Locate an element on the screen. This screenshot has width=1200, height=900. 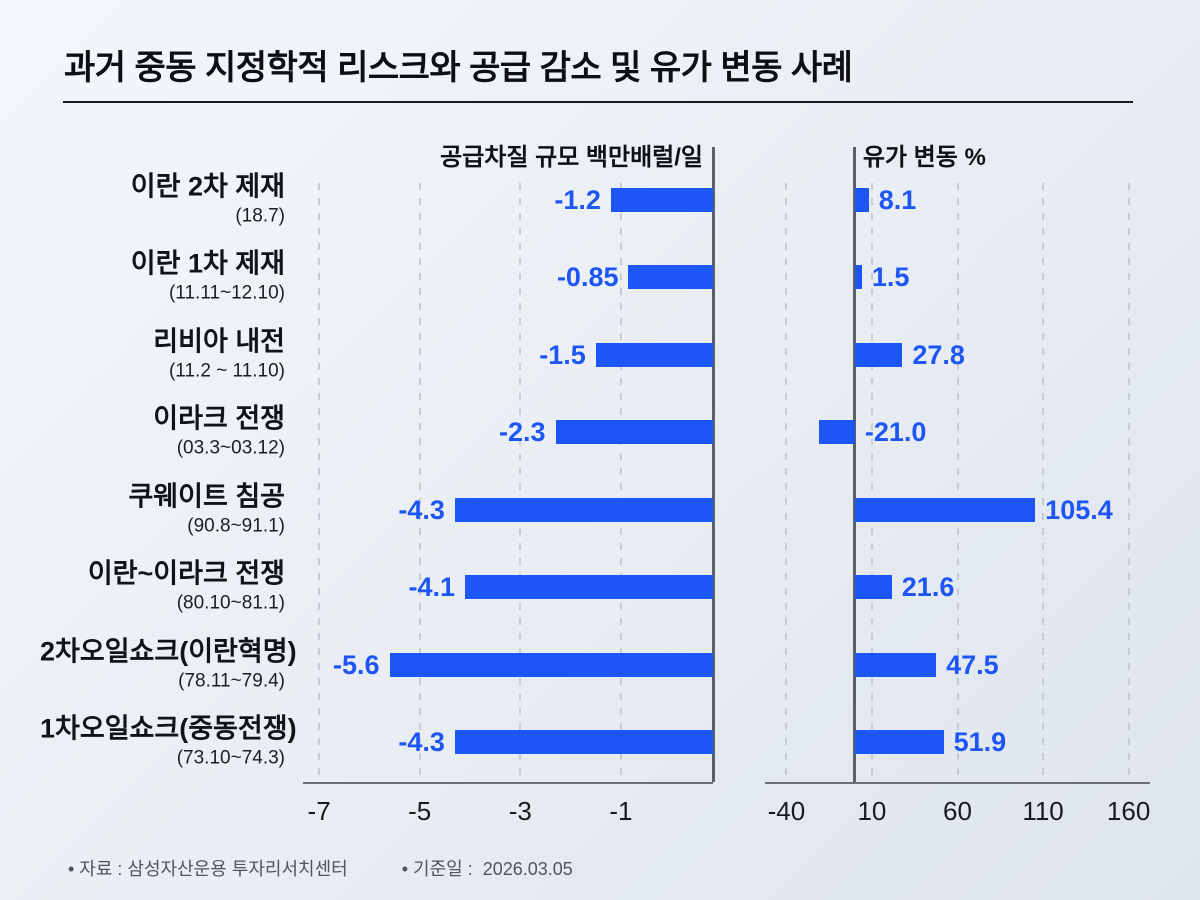
title-divider is located at coordinates (598, 102).